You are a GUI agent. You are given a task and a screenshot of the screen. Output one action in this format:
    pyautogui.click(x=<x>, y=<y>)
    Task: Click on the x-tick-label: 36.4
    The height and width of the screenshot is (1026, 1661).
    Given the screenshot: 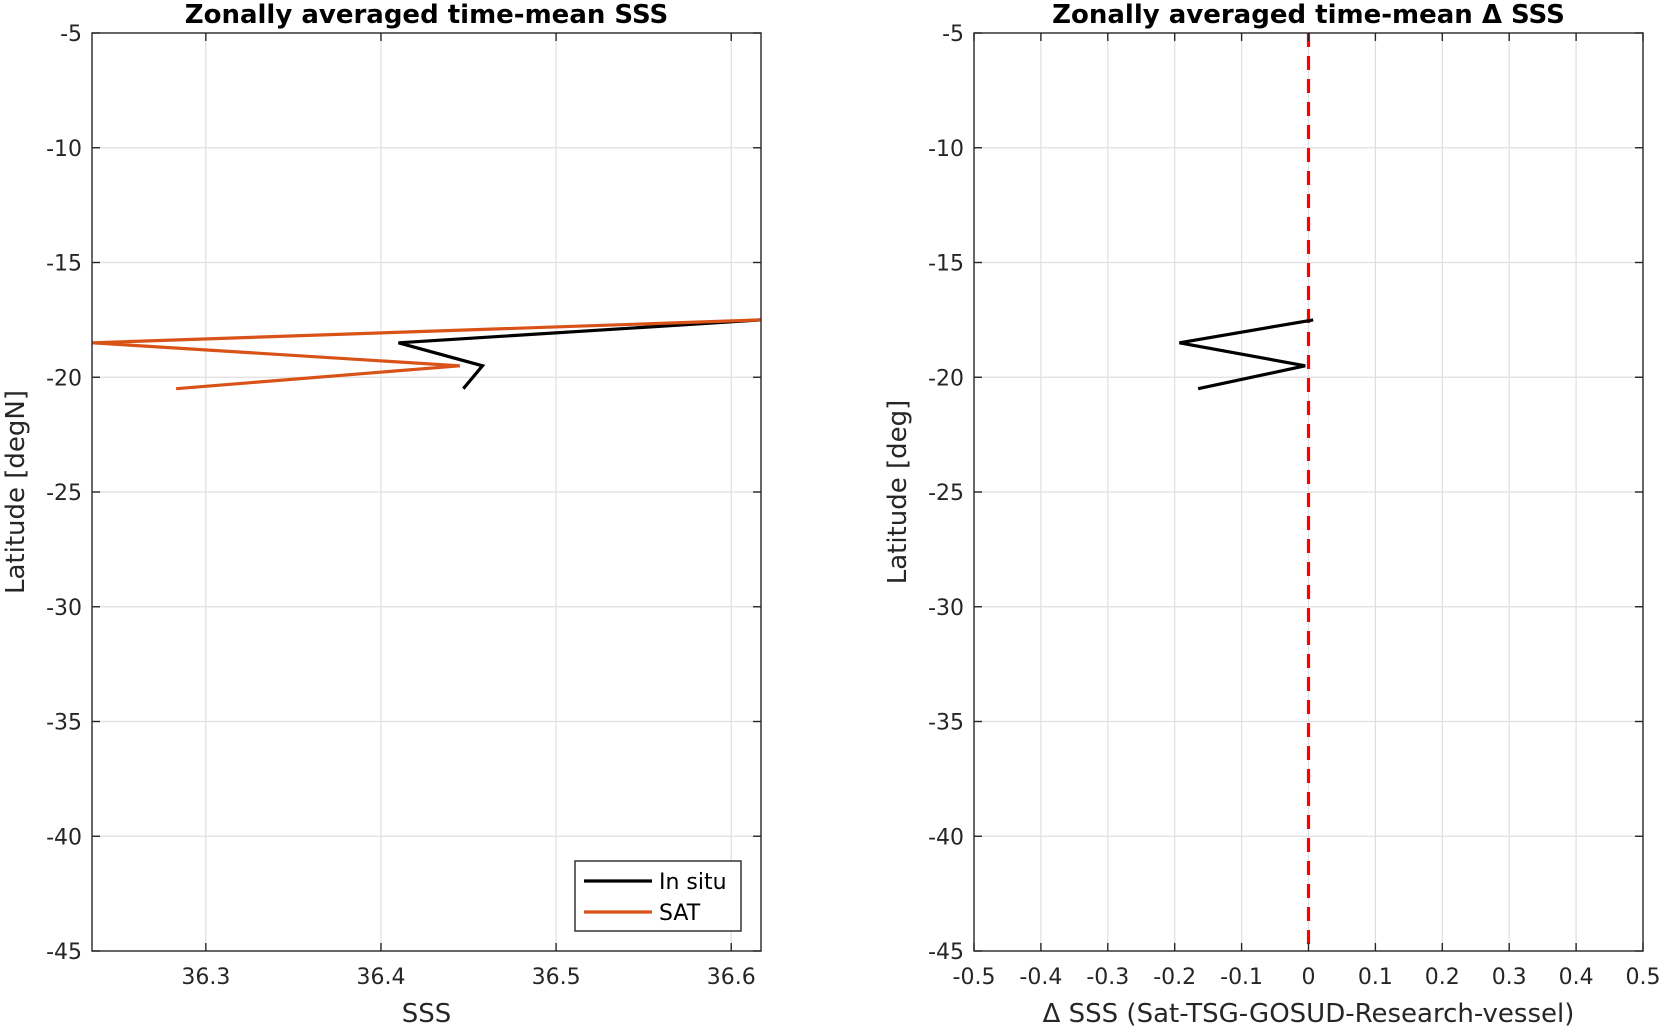 What is the action you would take?
    pyautogui.click(x=380, y=977)
    